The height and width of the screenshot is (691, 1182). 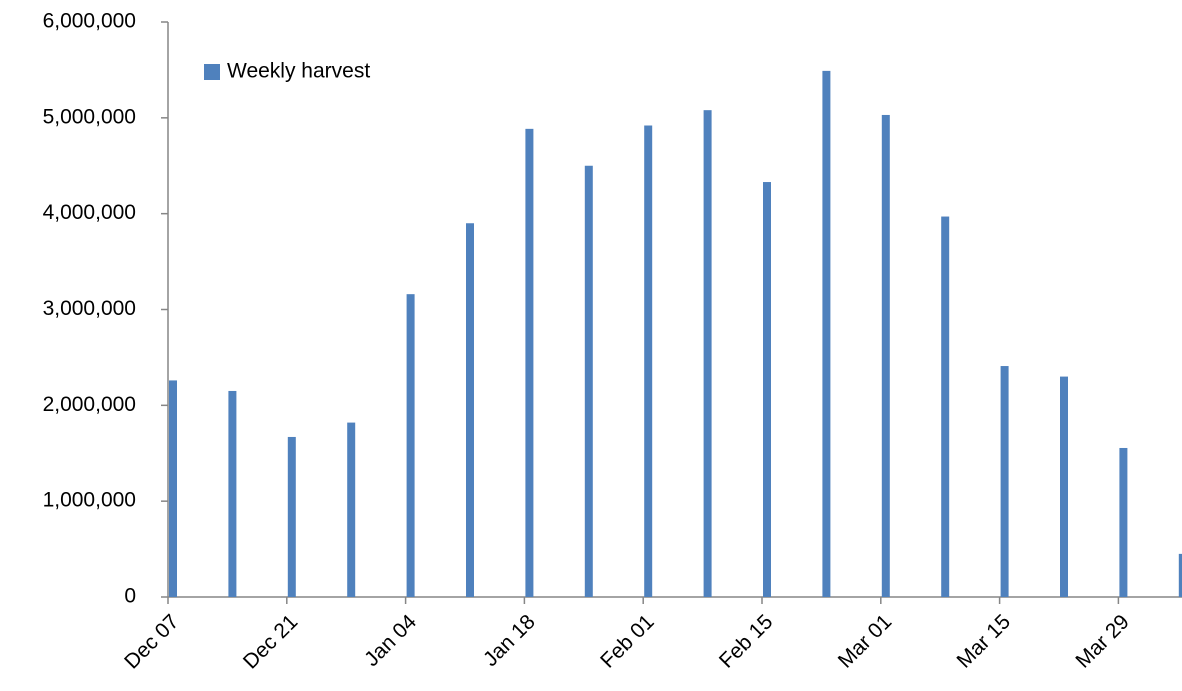 I want to click on x-tick-label: Dec 07, so click(x=151, y=641).